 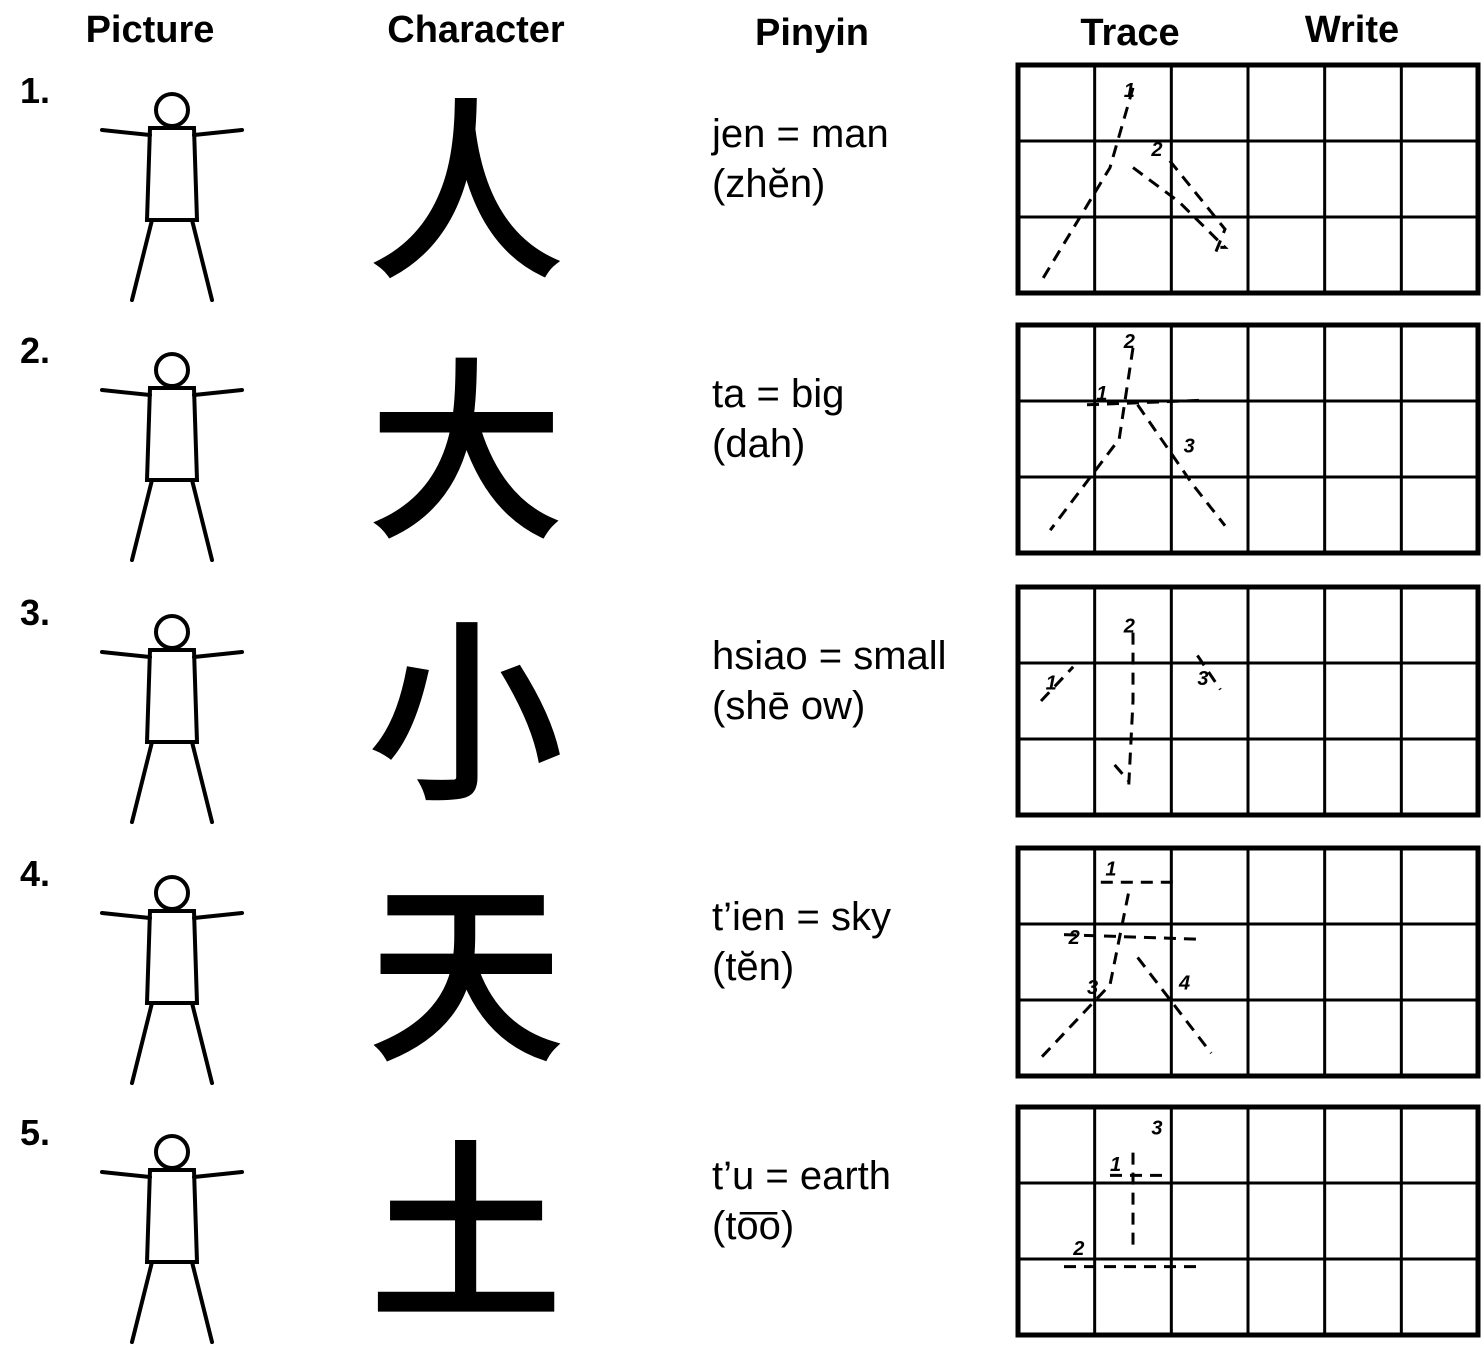 I want to click on pinyin: hsiao = small, so click(x=829, y=656).